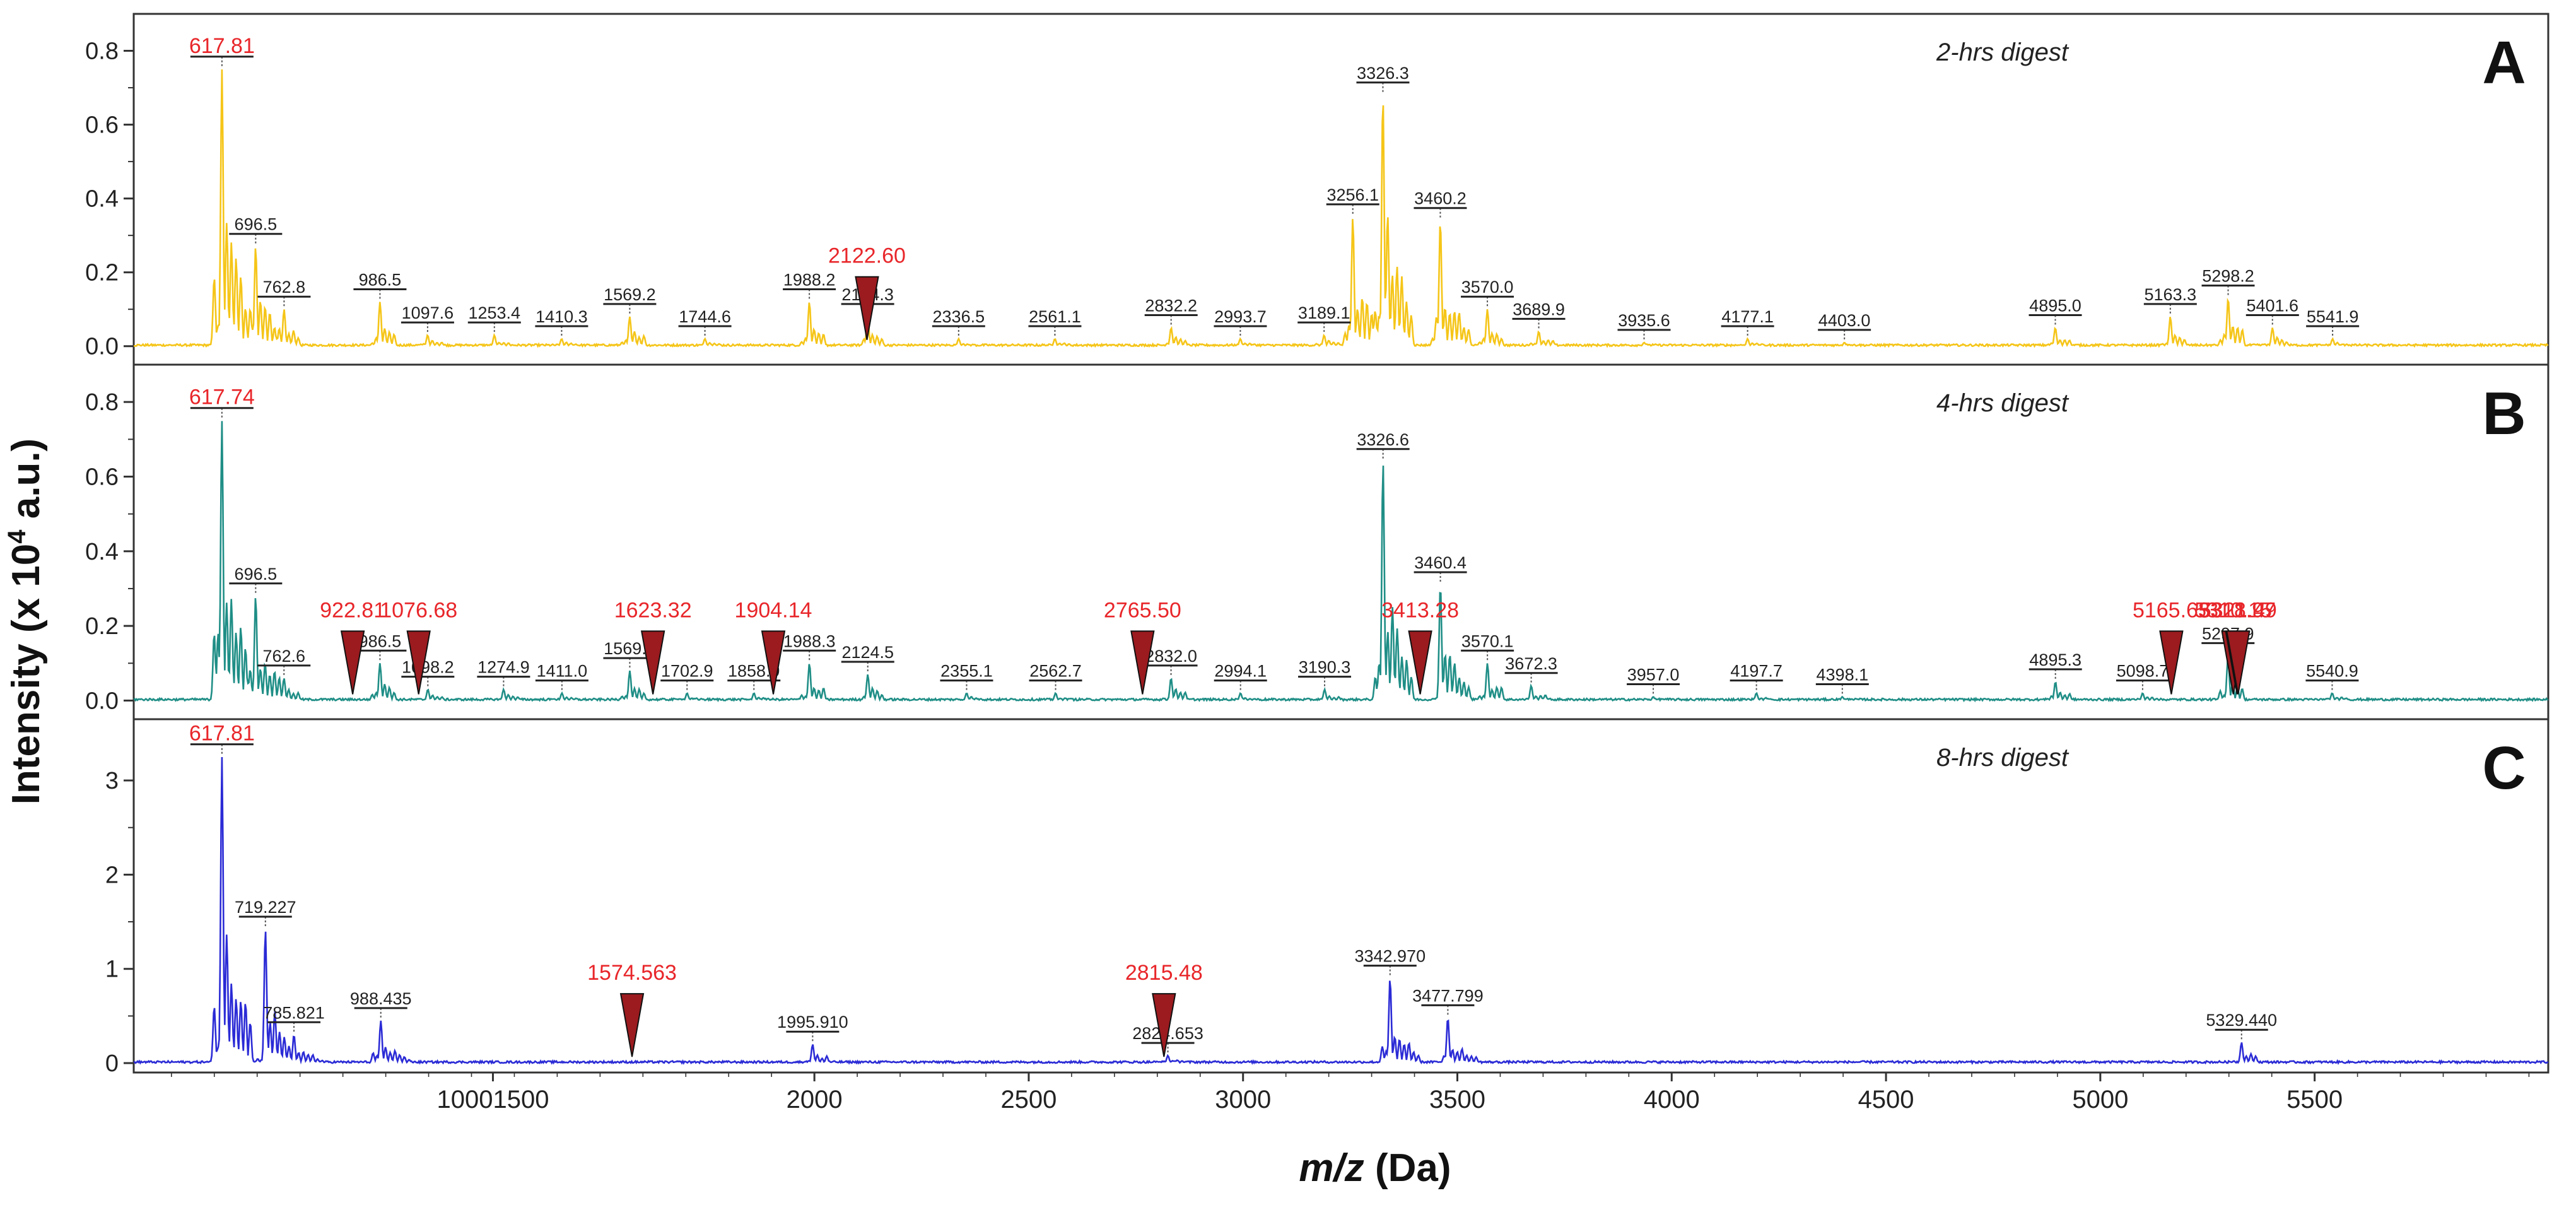  I want to click on marker-1623-32: 1623.32, so click(653, 646).